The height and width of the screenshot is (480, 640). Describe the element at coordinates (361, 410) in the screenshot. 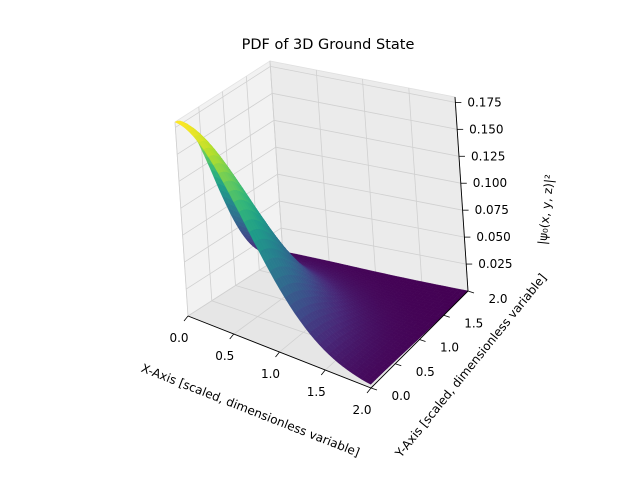

I see `x-tick-label: 2.0` at that location.